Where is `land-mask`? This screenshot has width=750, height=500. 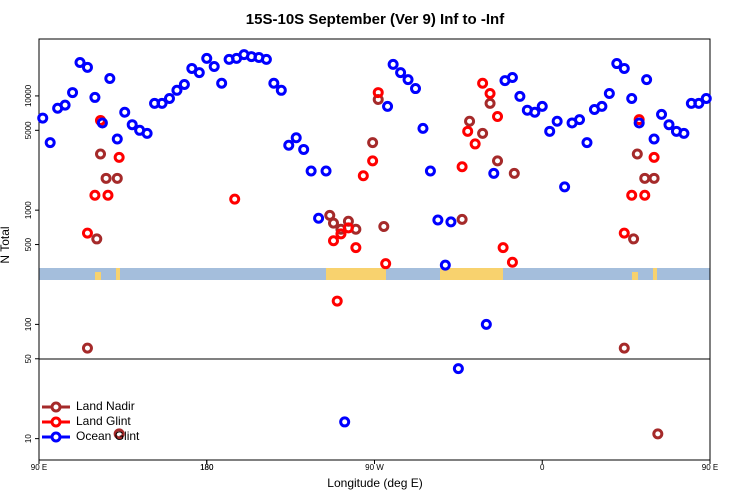
land-mask is located at coordinates (374, 274).